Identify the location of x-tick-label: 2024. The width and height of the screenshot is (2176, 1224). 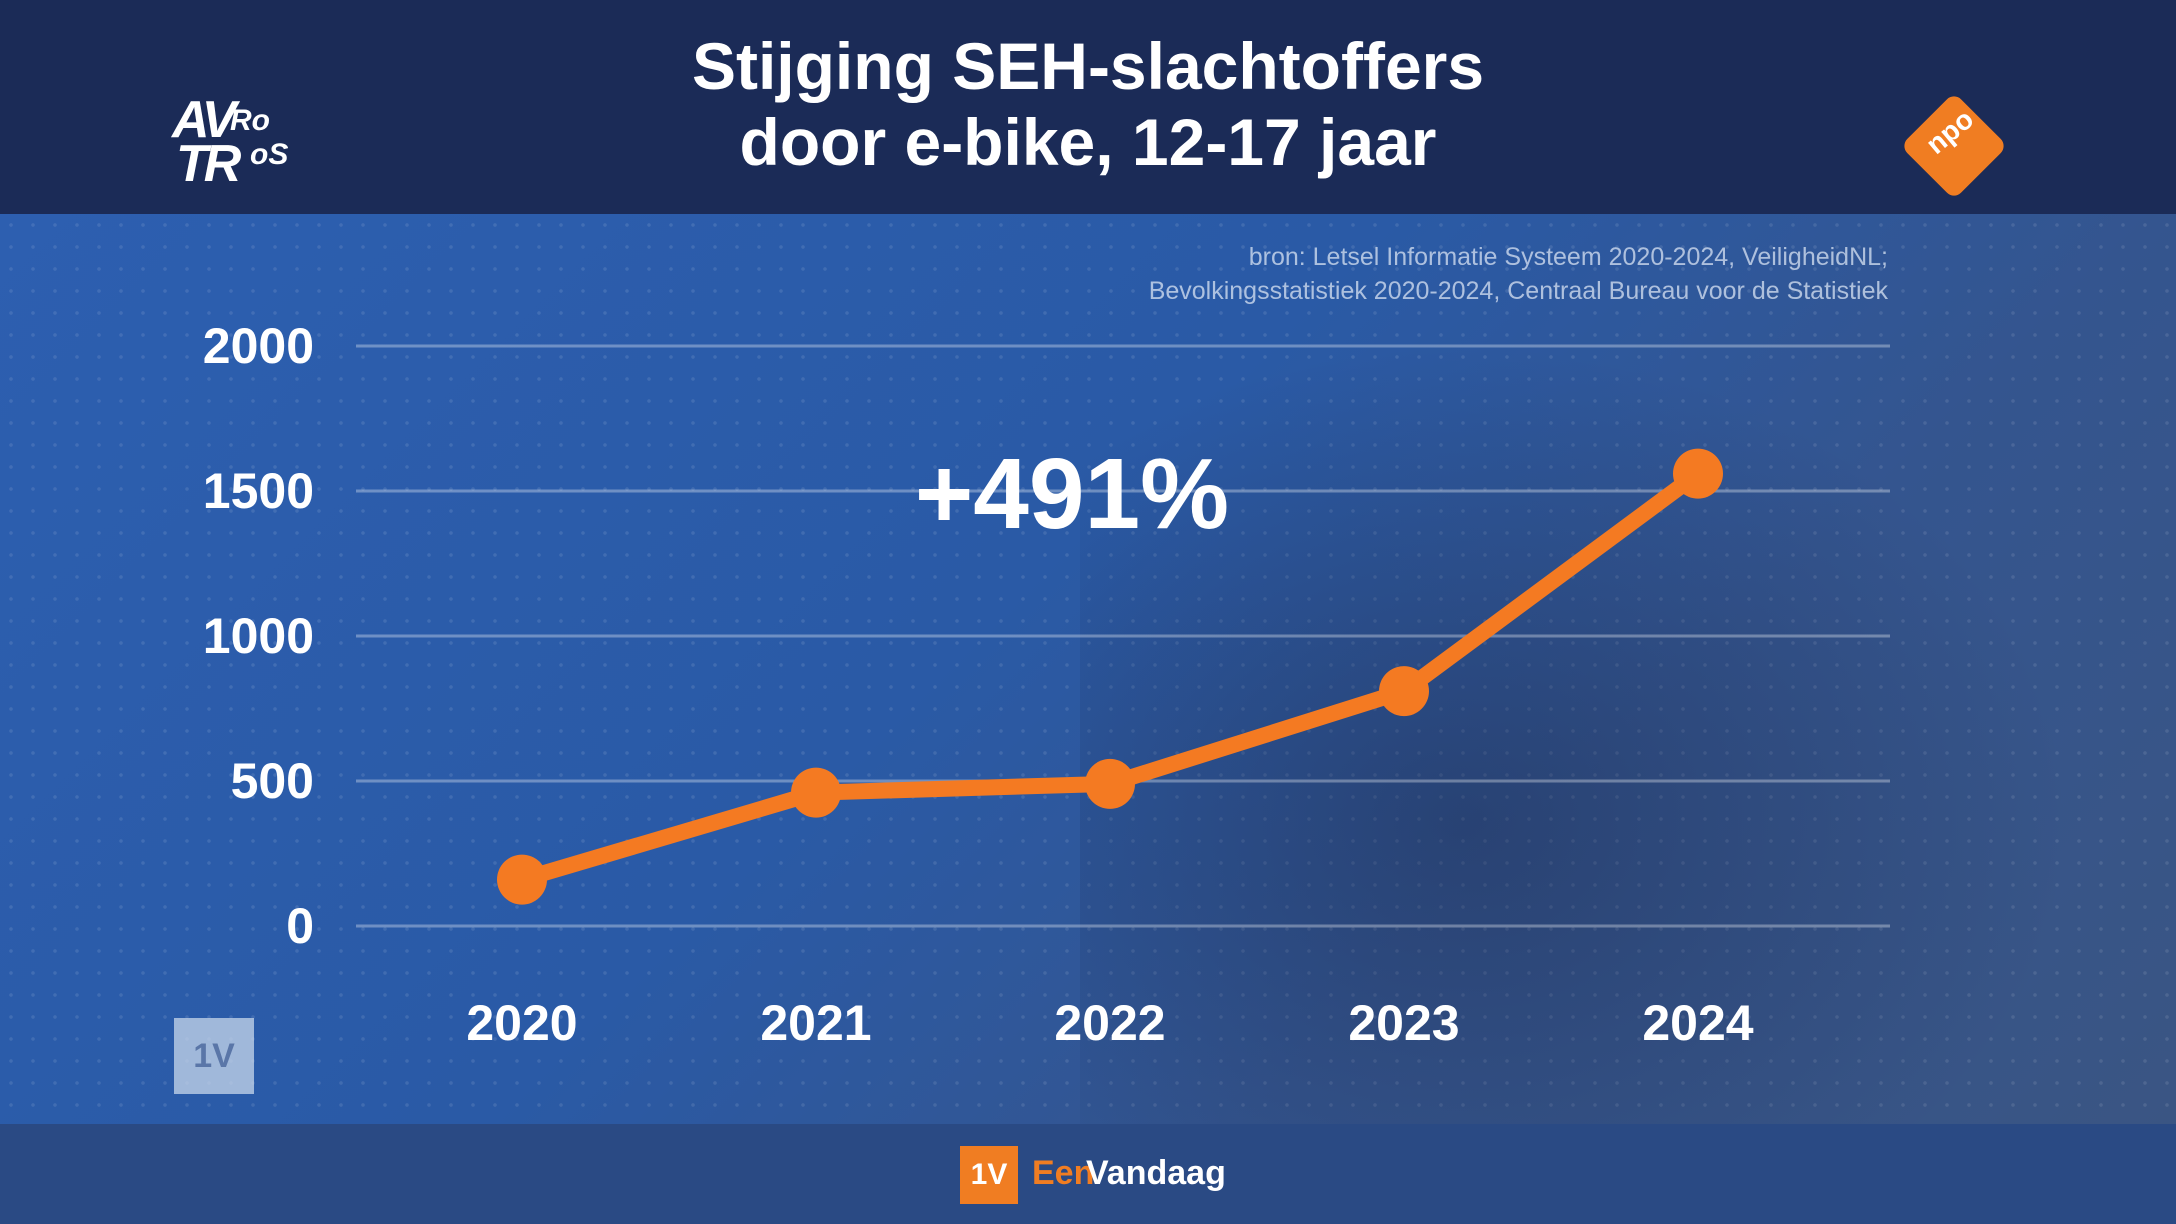
(1697, 1023).